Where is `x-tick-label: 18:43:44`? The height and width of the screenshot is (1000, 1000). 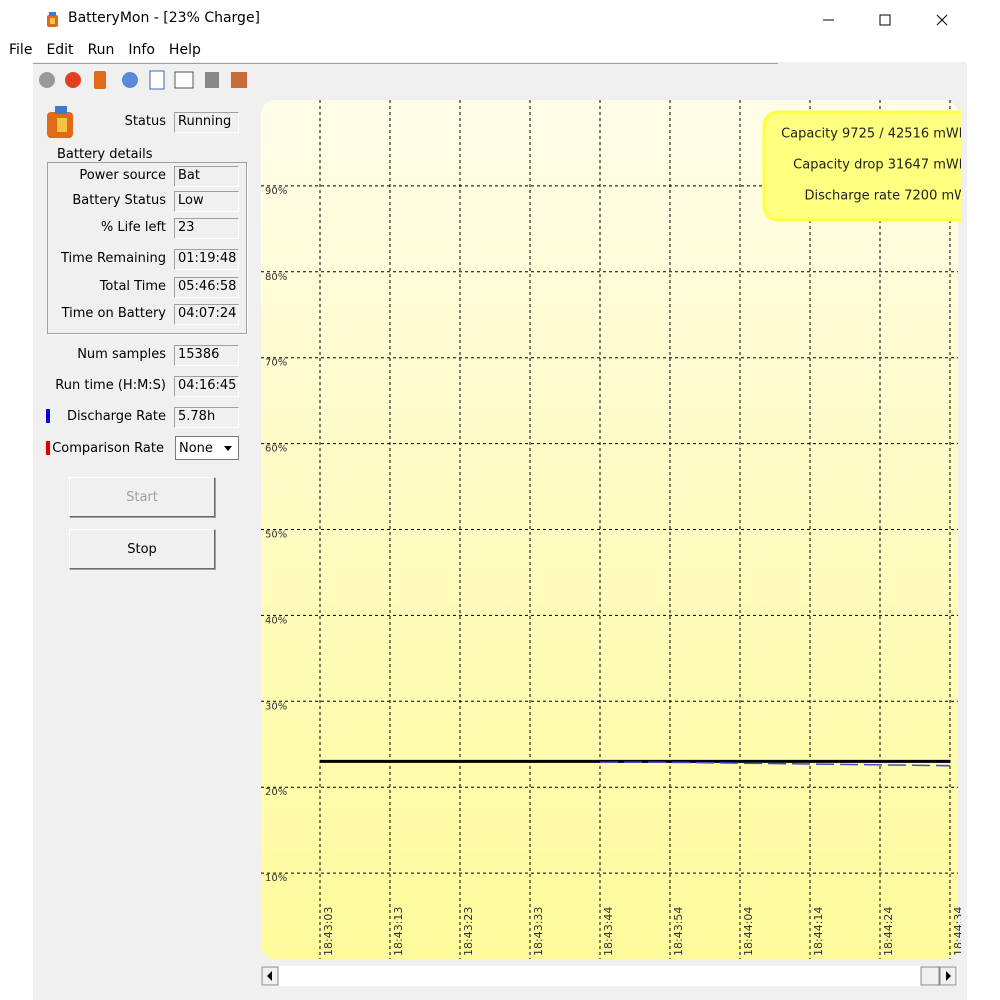 x-tick-label: 18:43:44 is located at coordinates (608, 931).